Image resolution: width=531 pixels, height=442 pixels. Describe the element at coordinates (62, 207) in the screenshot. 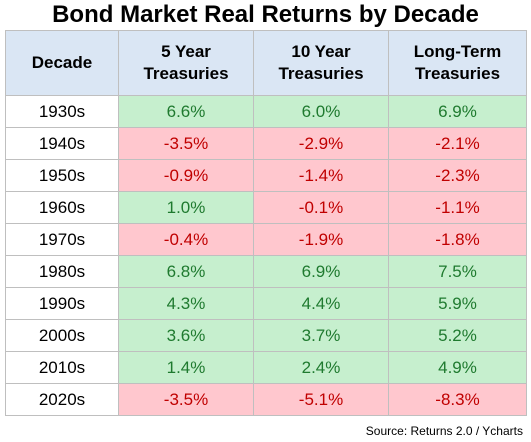

I see `decade-cell: 1960s` at that location.